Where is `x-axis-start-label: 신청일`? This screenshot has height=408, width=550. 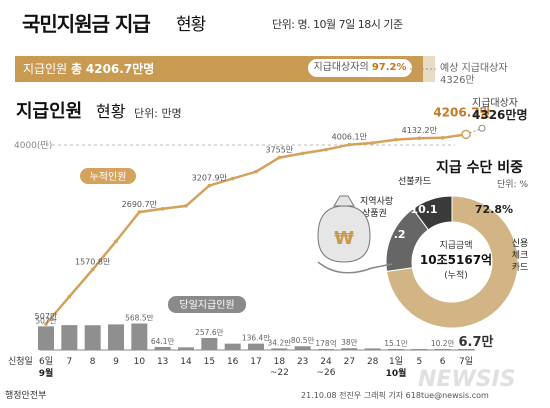
x-axis-start-label: 신청일 is located at coordinates (20, 361).